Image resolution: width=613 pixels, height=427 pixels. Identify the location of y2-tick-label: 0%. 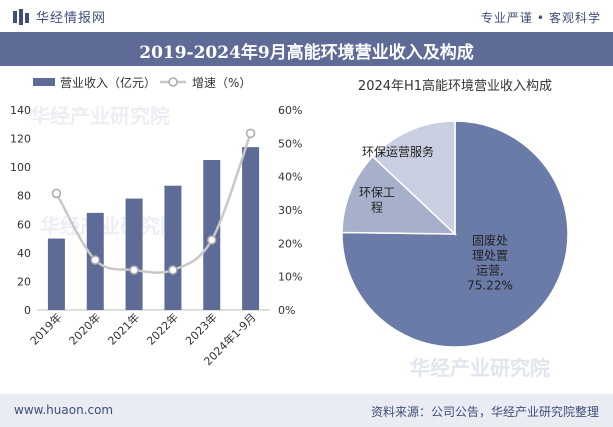
(286, 310).